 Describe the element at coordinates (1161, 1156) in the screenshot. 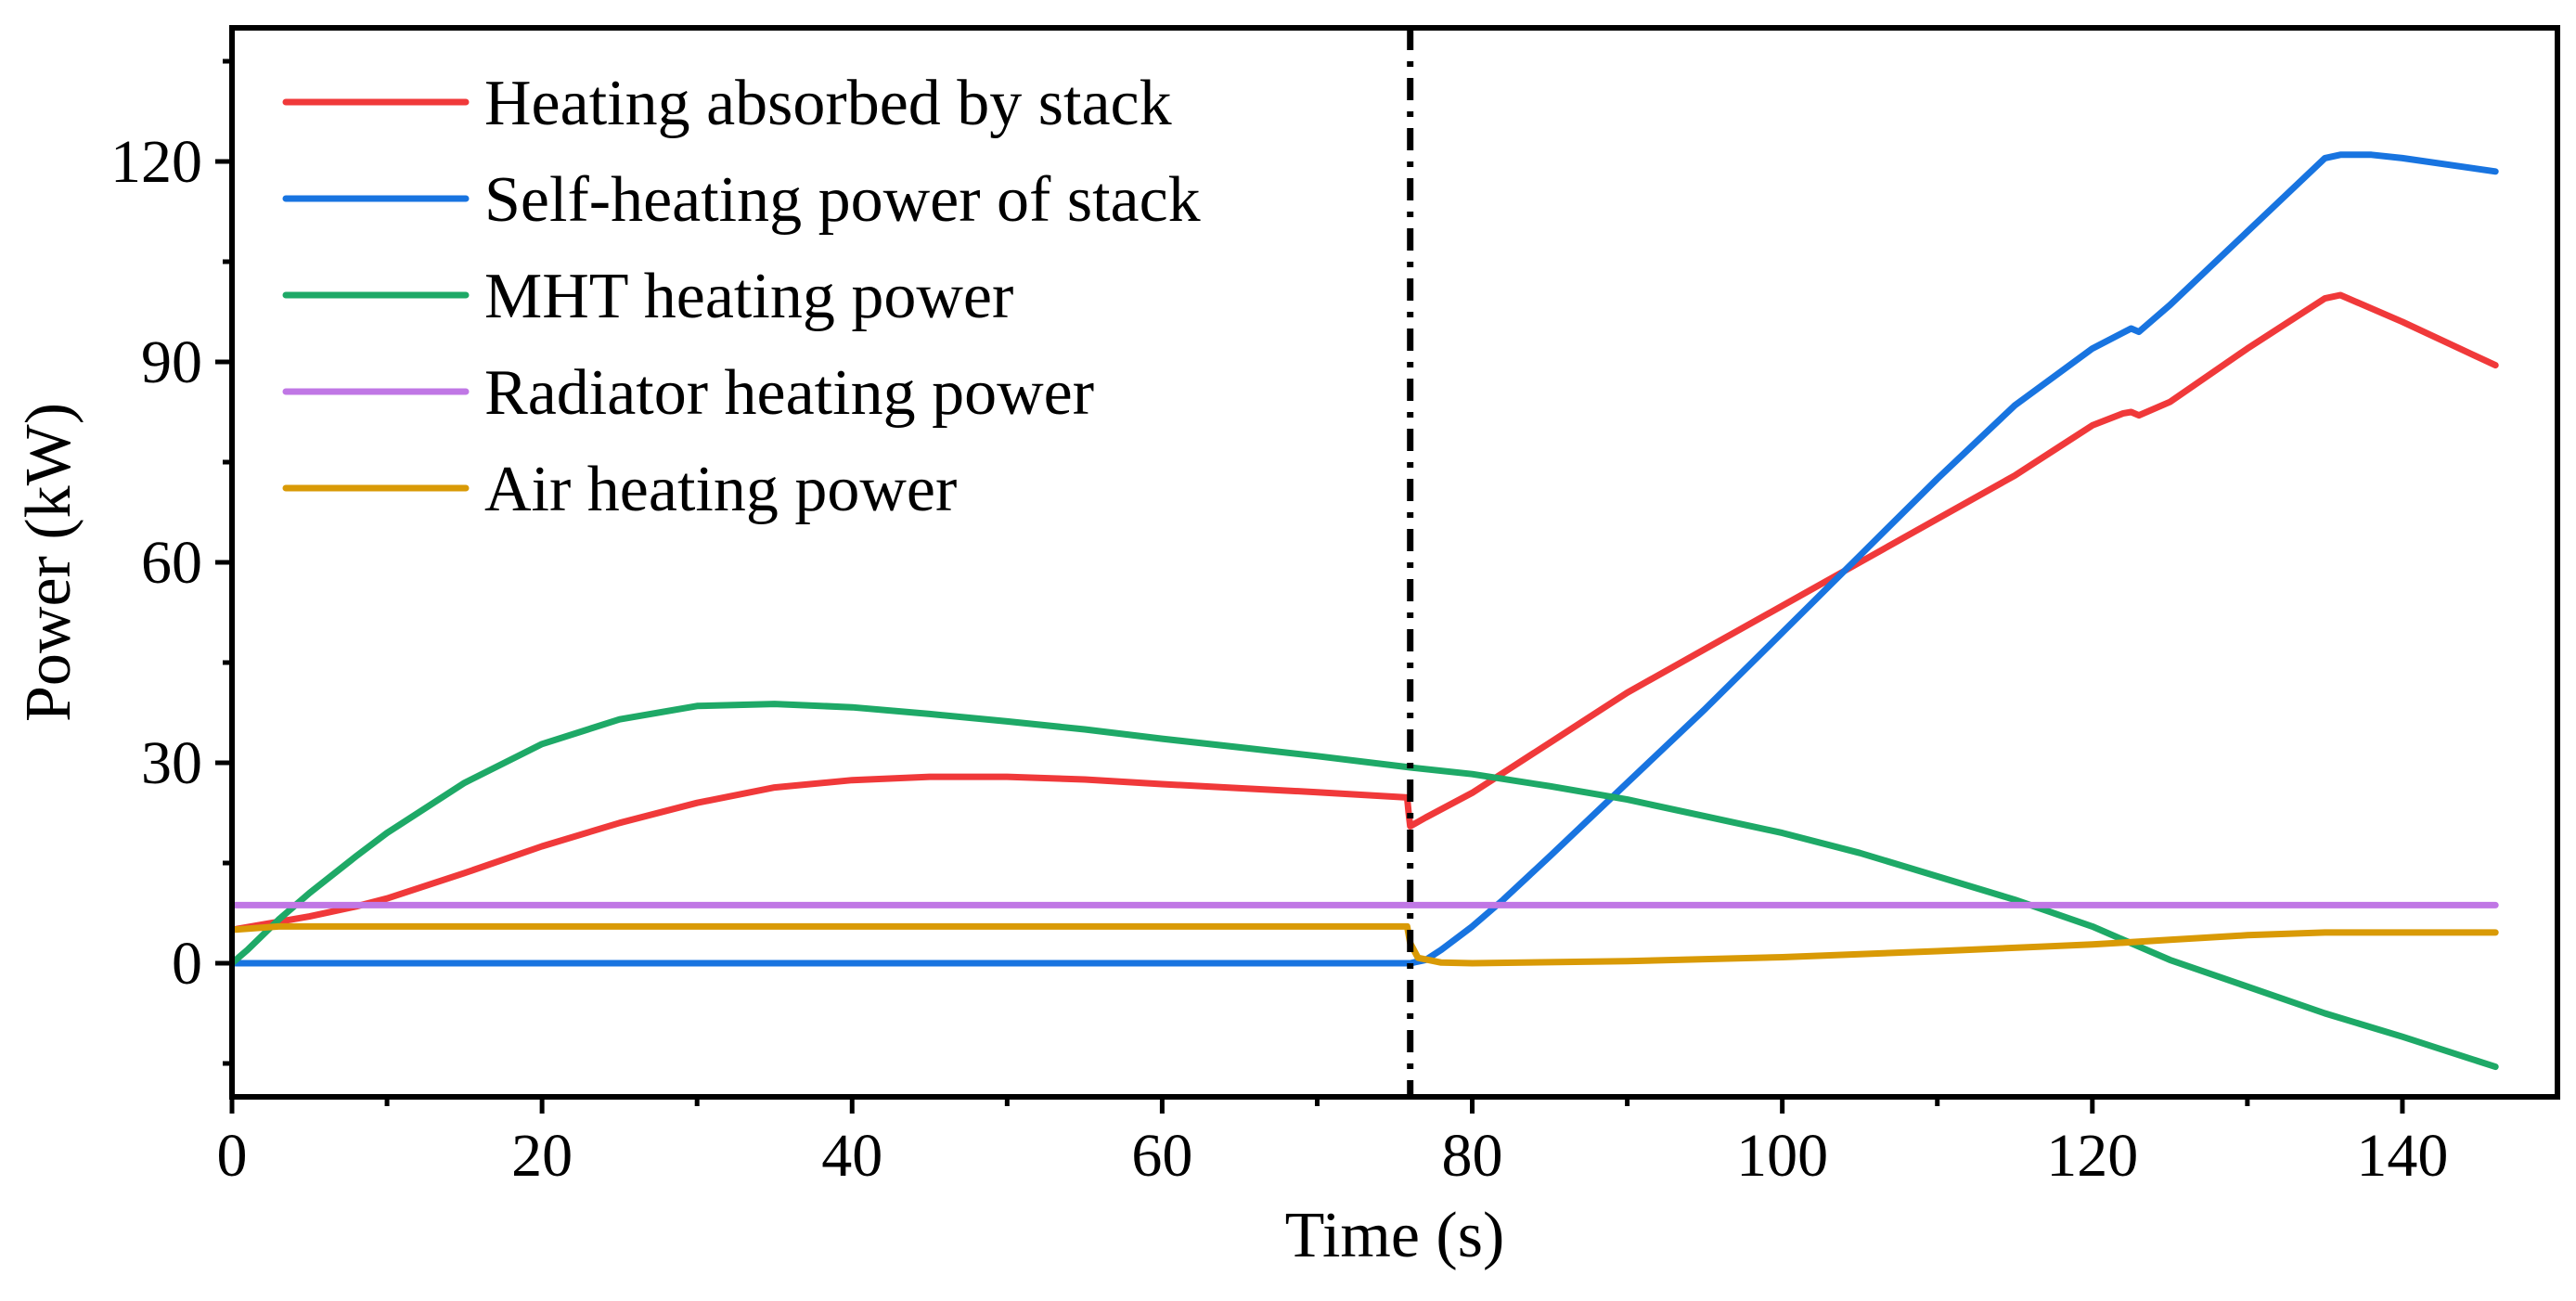

I see `x-tick-label: 60` at that location.